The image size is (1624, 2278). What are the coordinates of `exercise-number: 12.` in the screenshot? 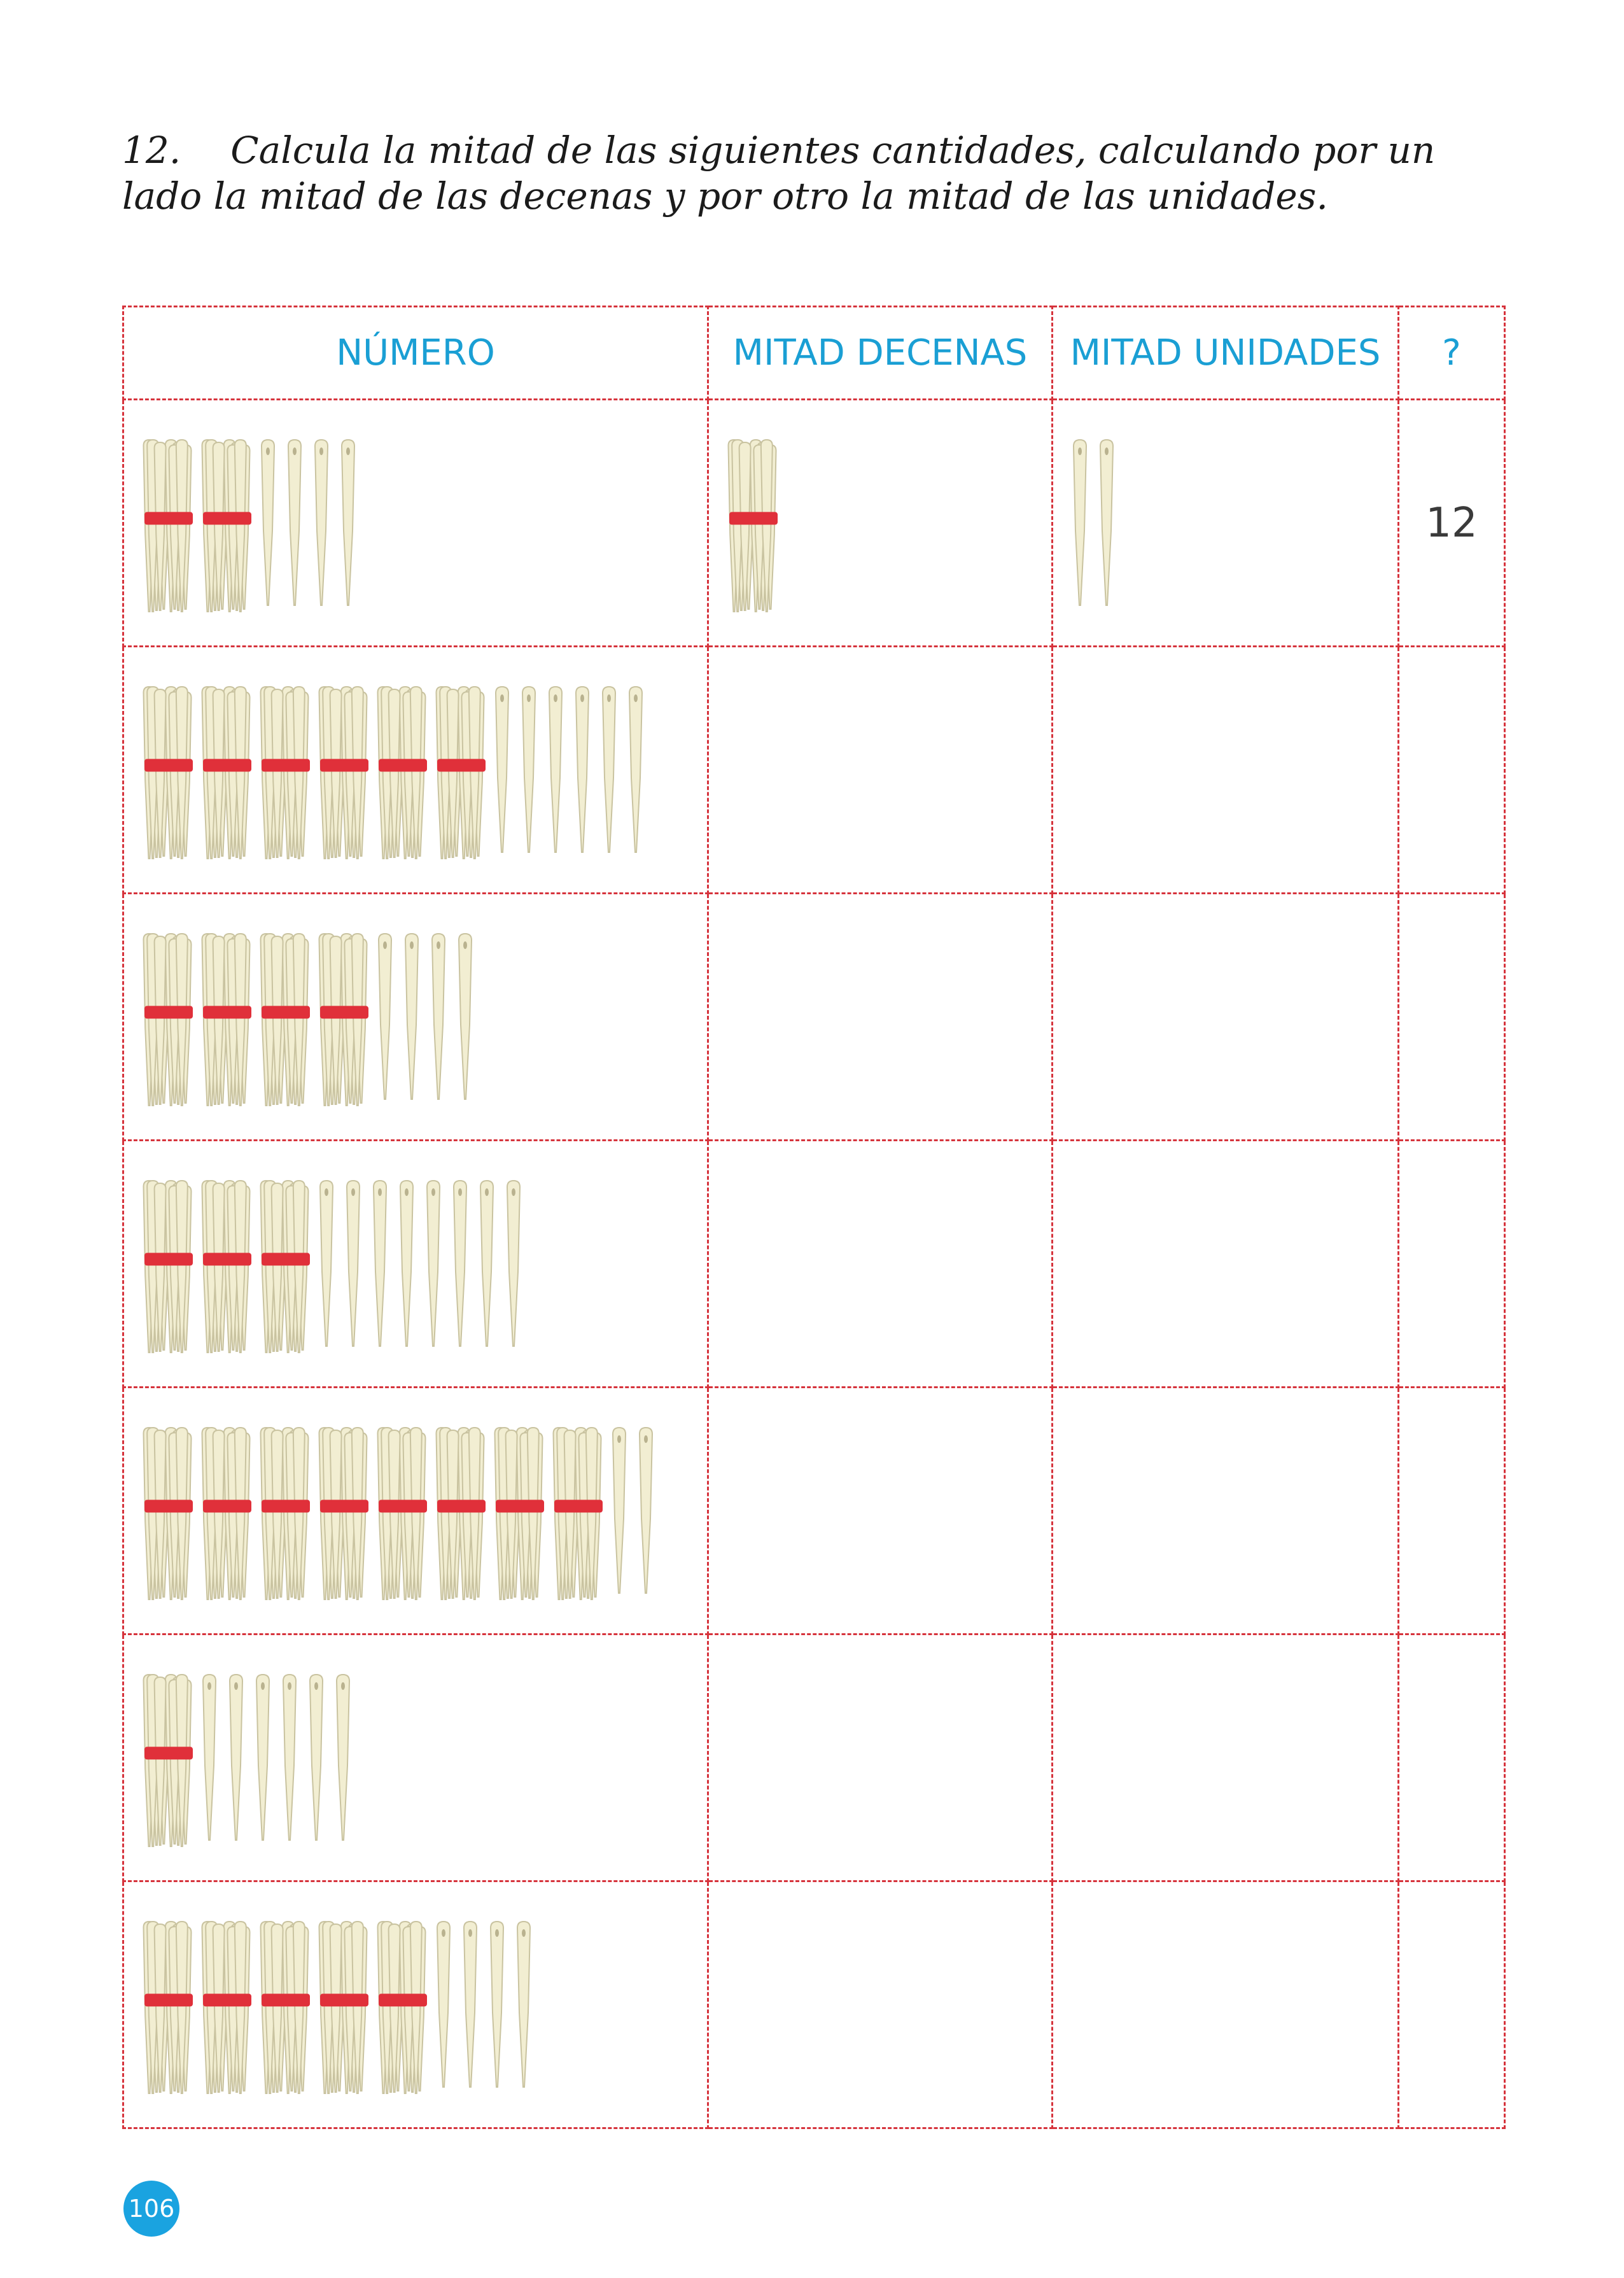 It's located at (151, 150).